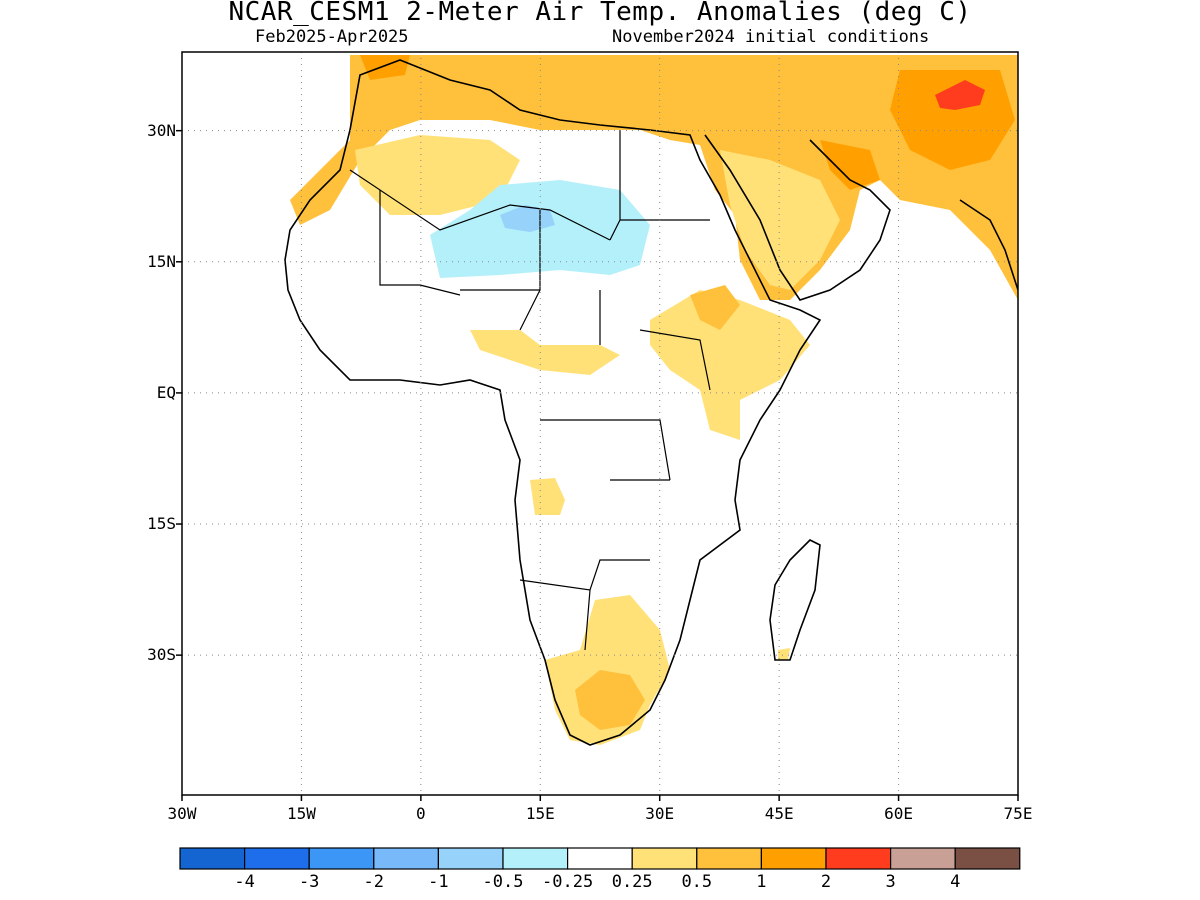 This screenshot has height=900, width=1200. What do you see at coordinates (660, 813) in the screenshot?
I see `lon-tick-label: 30E` at bounding box center [660, 813].